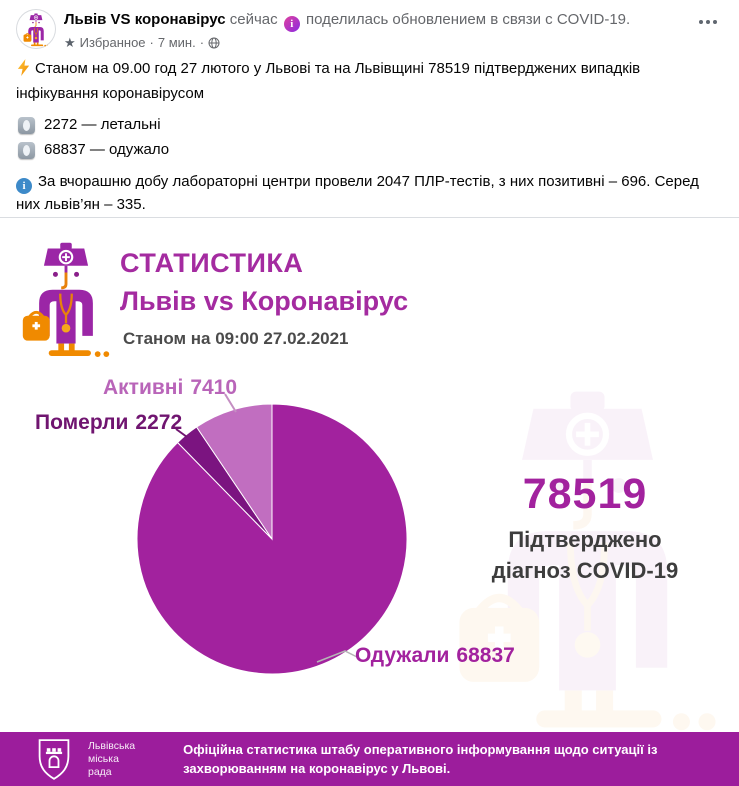 The width and height of the screenshot is (739, 786). I want to click on favorites-star-icon: ★, so click(70, 42).